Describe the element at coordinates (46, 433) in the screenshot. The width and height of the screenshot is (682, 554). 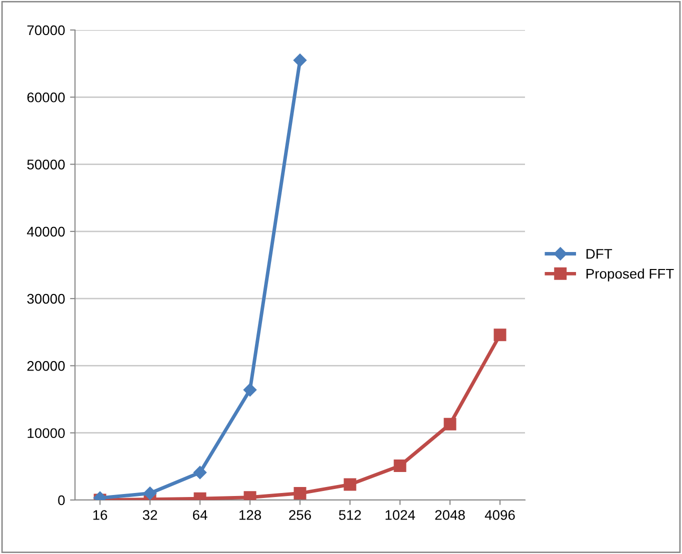
I see `y-tick-label: 10000` at that location.